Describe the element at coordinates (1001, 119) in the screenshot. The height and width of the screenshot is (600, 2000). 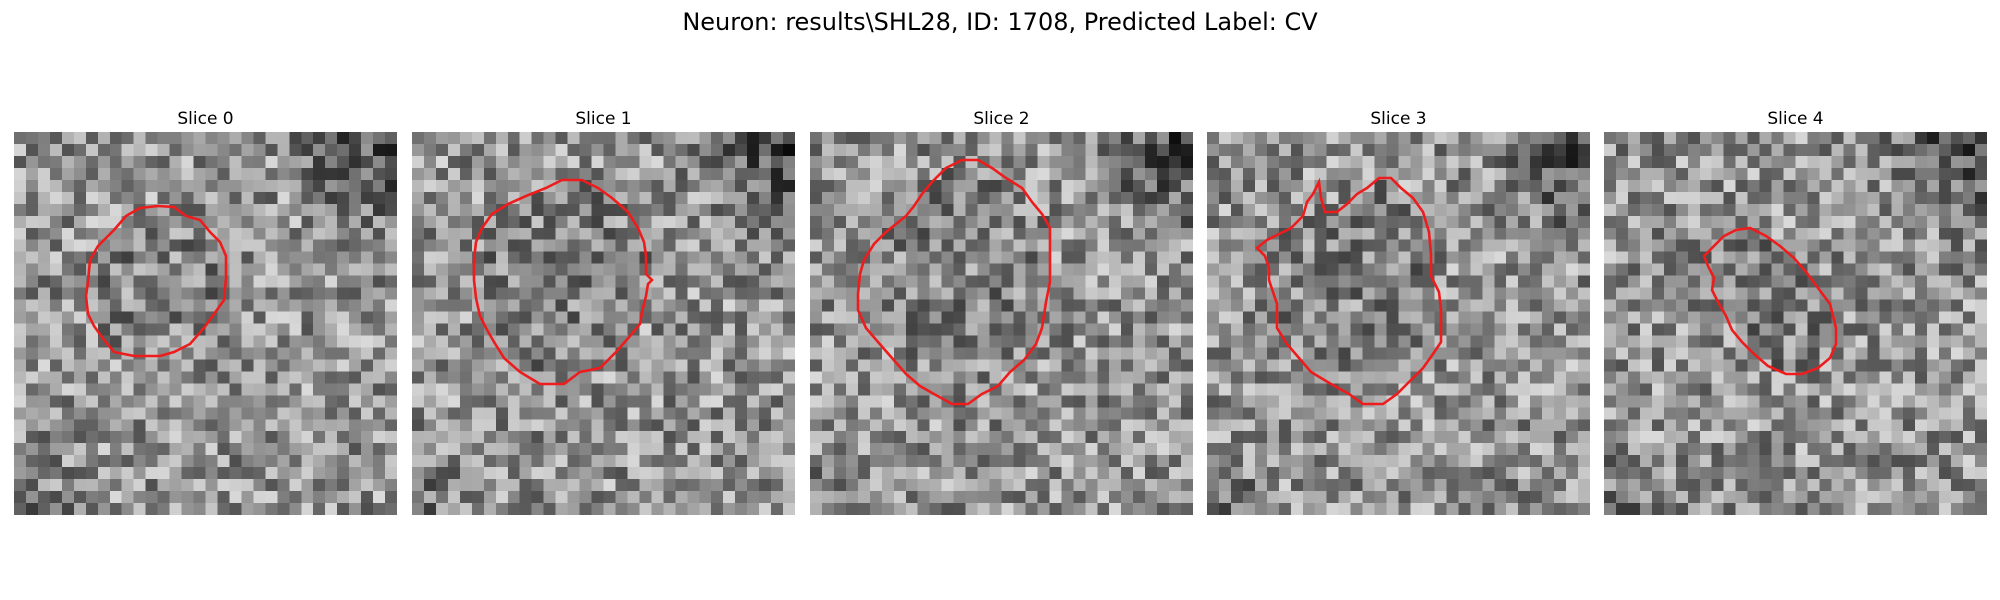
I see `slice-title: Slice 2` at that location.